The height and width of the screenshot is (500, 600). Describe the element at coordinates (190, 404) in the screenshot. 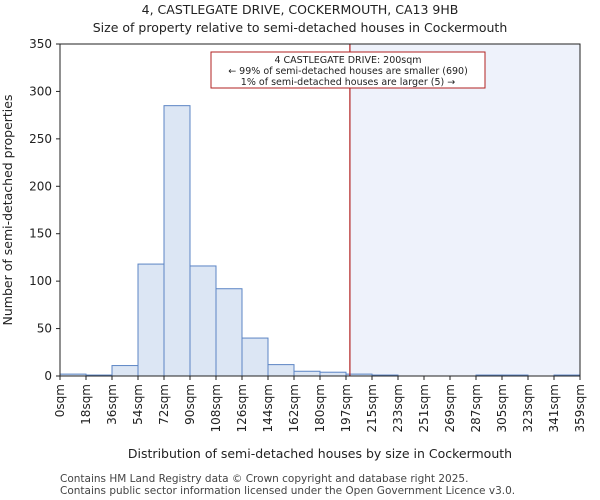

I see `x-tick-label: 90sqm` at that location.